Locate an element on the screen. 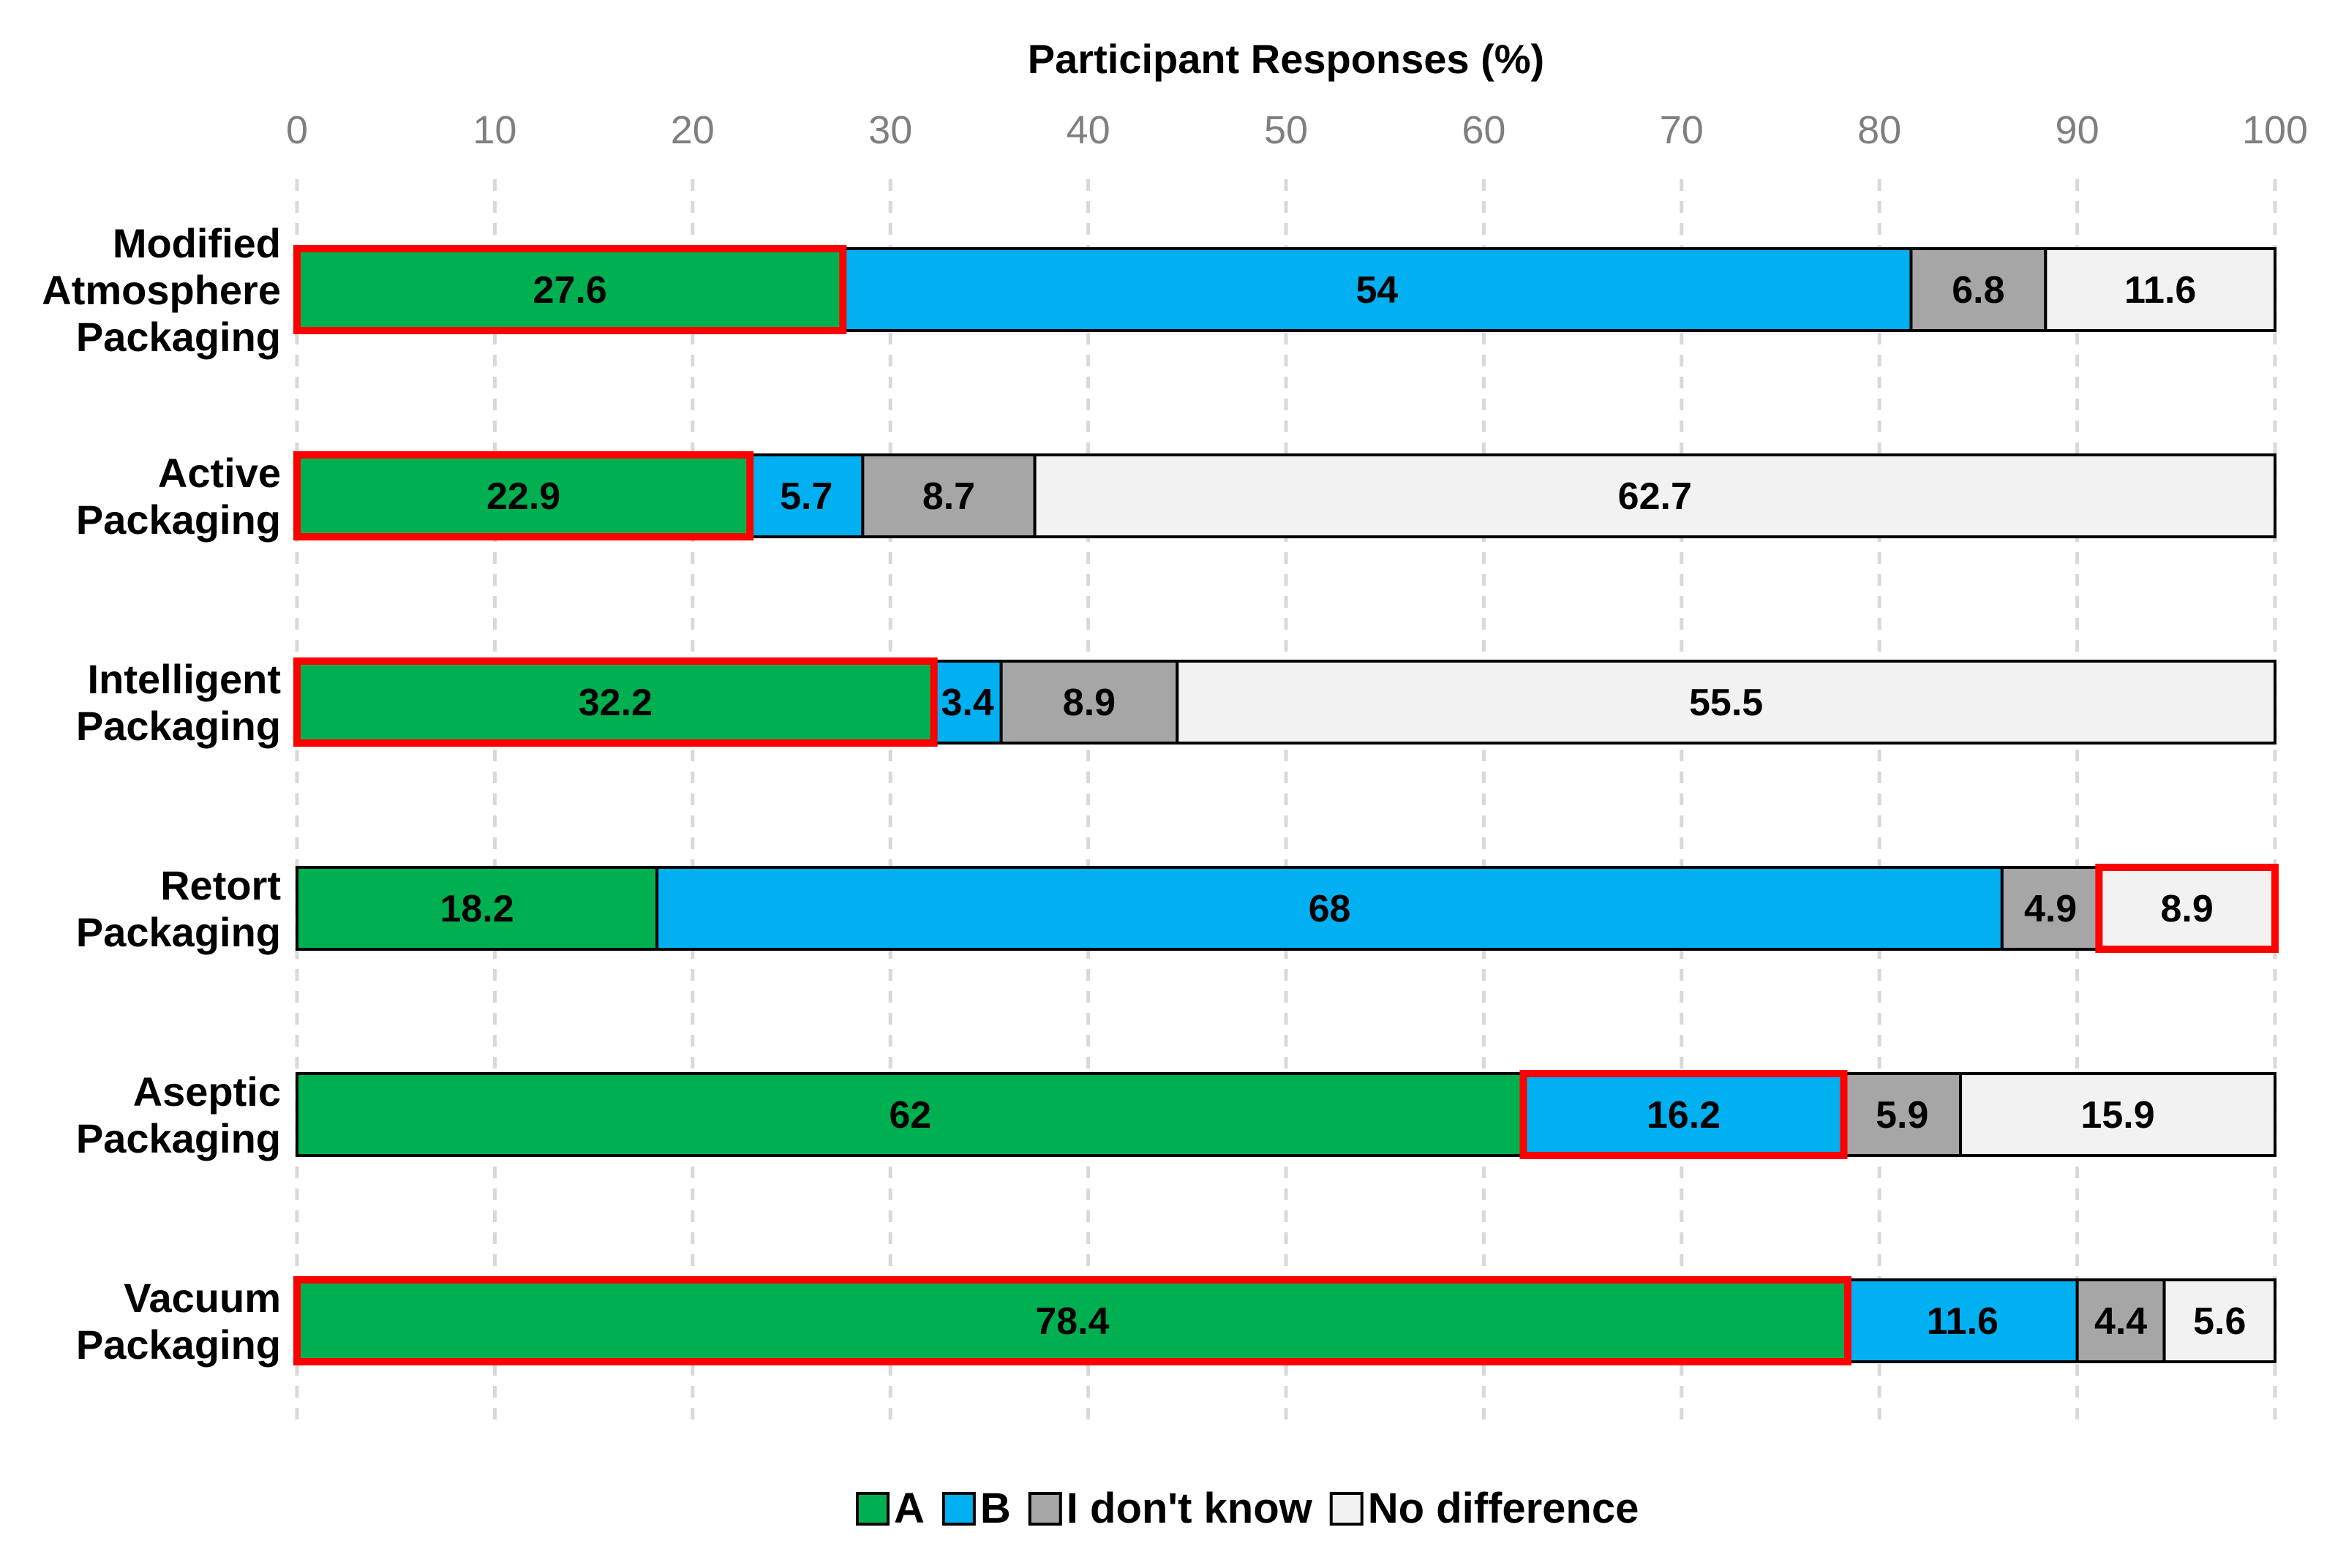 This screenshot has height=1568, width=2335. bar-segment-retort-packaging-b is located at coordinates (1329, 908).